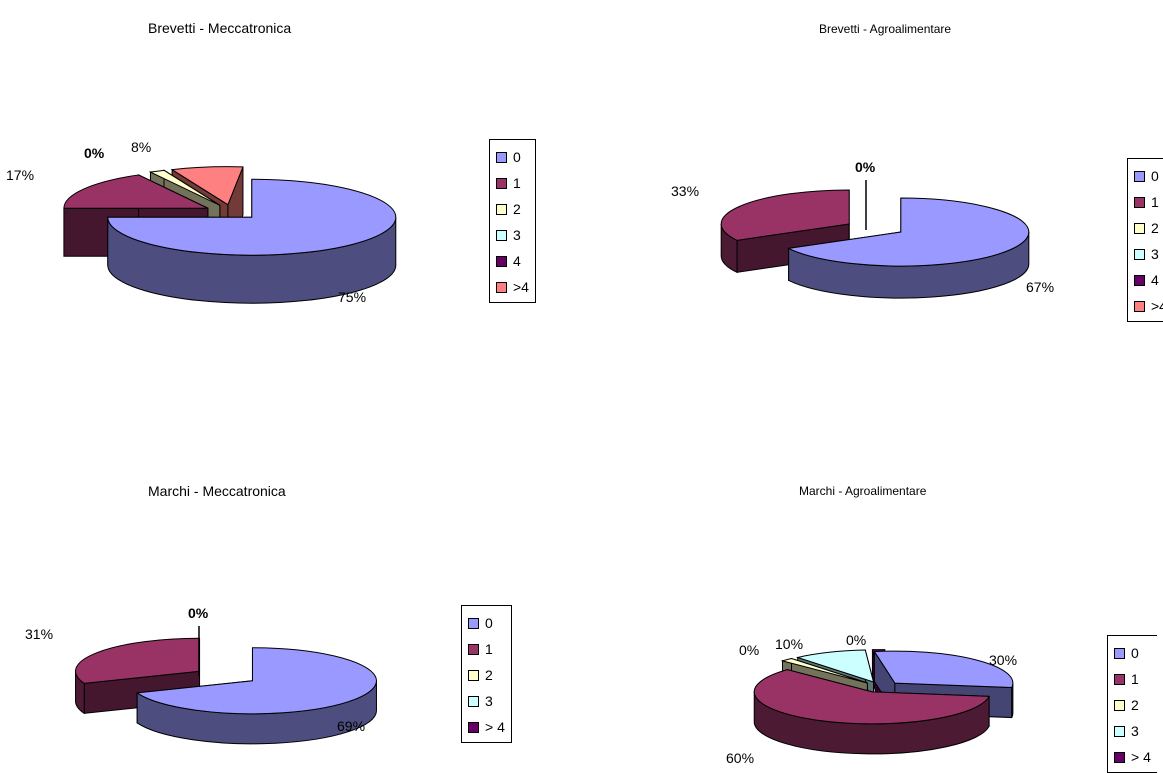 The width and height of the screenshot is (1163, 773). I want to click on data-label: 67%, so click(1040, 287).